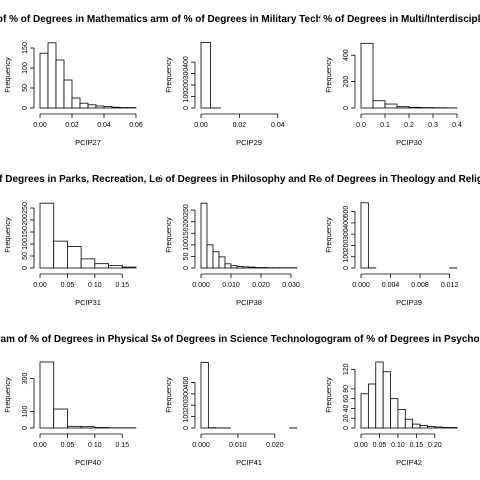 This screenshot has width=480, height=480. What do you see at coordinates (249, 142) in the screenshot?
I see `x-axis-label: PCIP29` at bounding box center [249, 142].